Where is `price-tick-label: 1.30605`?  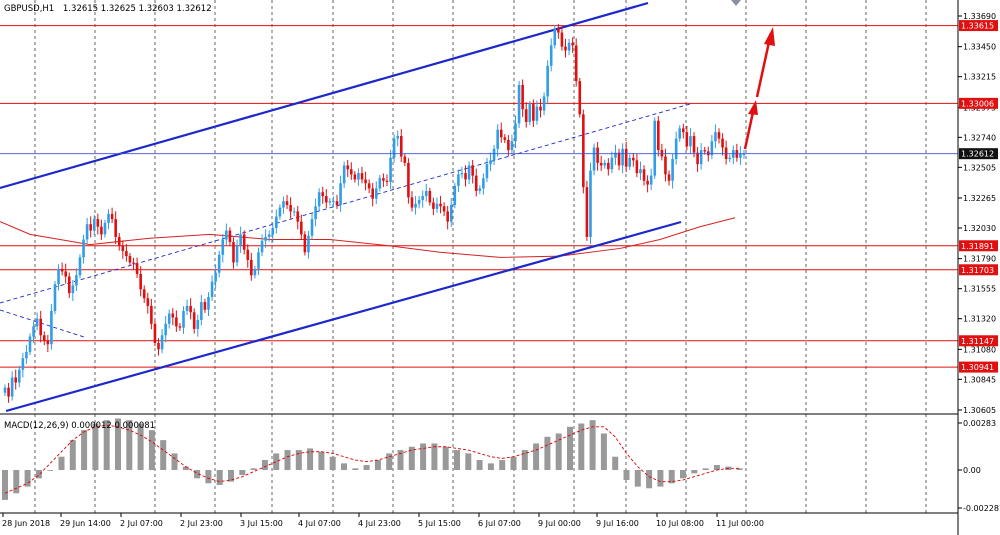
price-tick-label: 1.30605 is located at coordinates (979, 410).